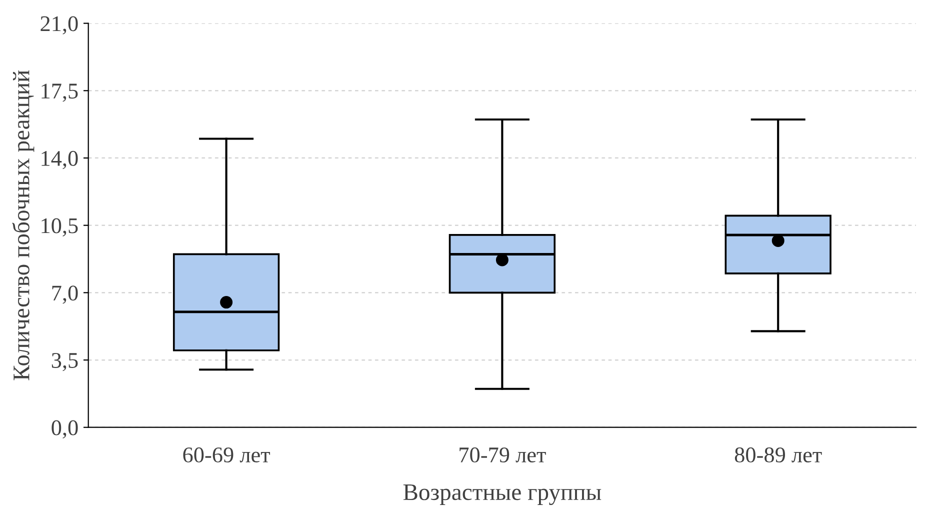 Image resolution: width=930 pixels, height=518 pixels. I want to click on y-axis-title: Количество побочных реакций, so click(23, 225).